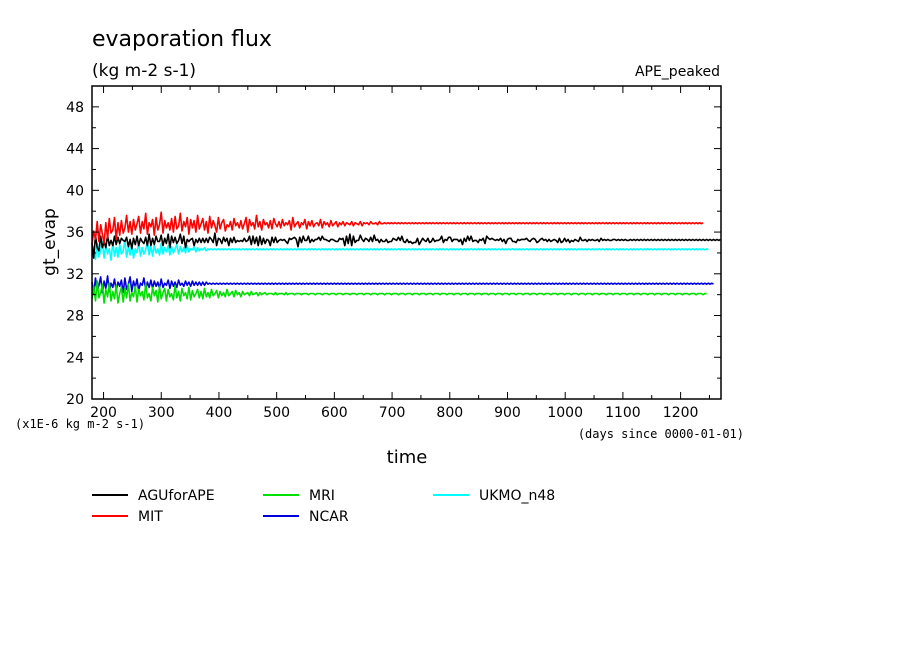  I want to click on legend-label-ncar: NCAR, so click(329, 517).